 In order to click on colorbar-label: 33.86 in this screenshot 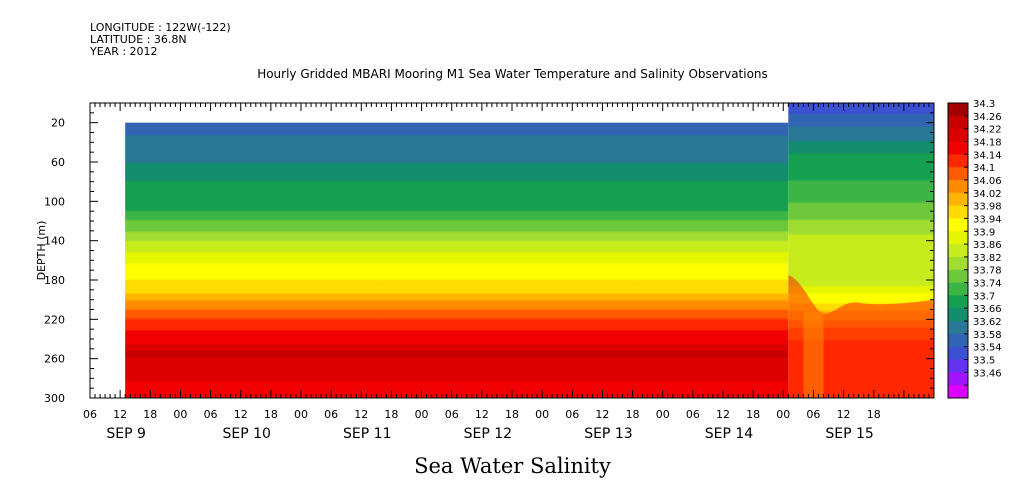, I will do `click(987, 245)`.